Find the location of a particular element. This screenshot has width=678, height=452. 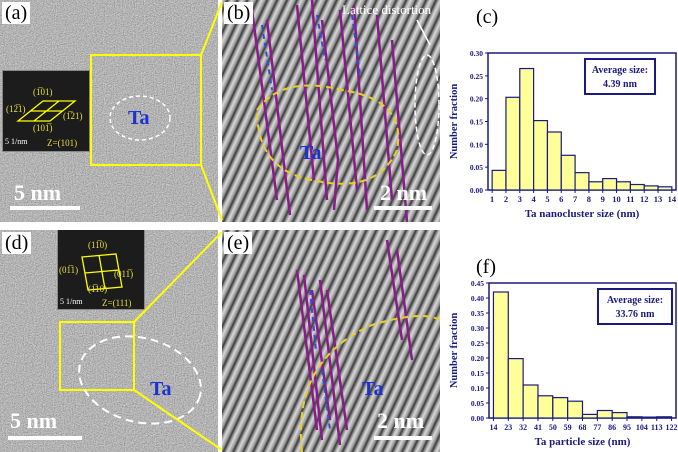

average-size-value: 4.39 nm is located at coordinates (620, 84).